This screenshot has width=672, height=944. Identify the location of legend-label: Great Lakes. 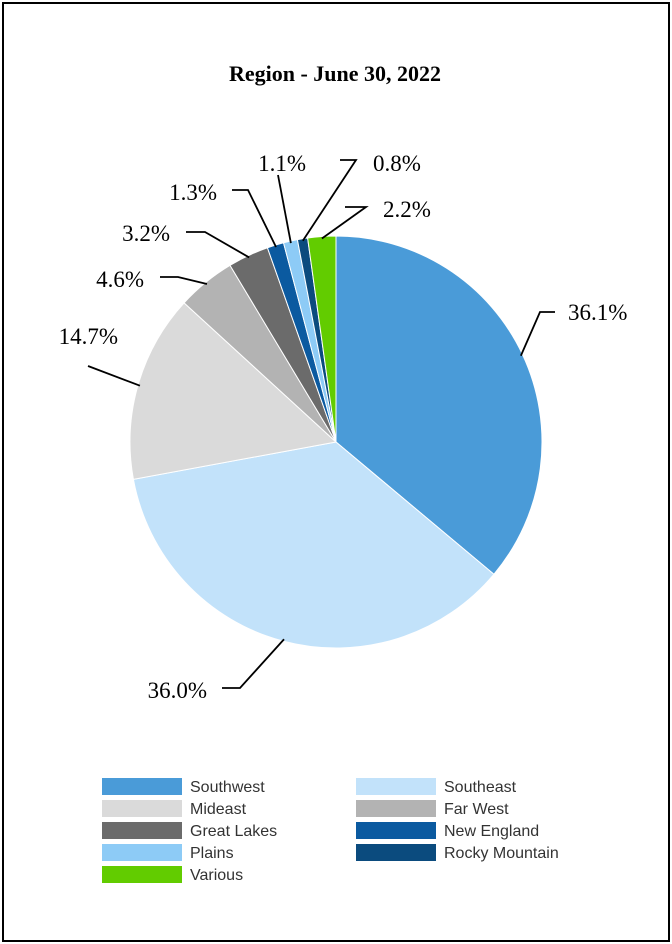
(233, 831).